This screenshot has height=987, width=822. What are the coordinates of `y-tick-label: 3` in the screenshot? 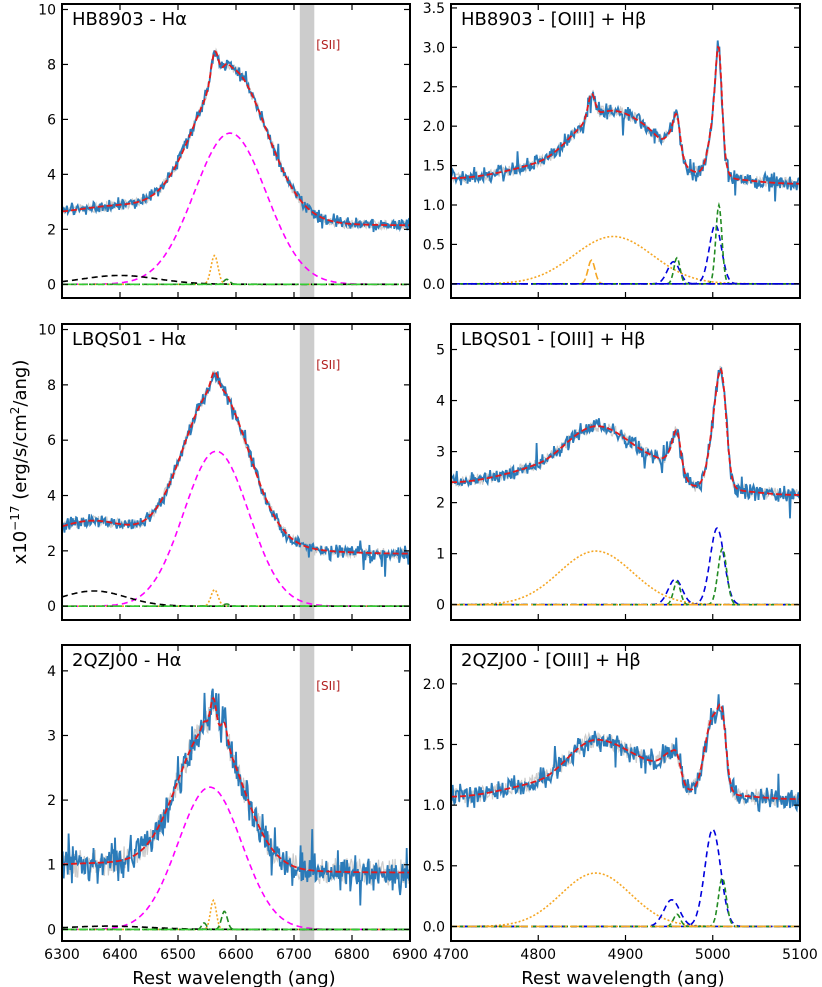 It's located at (51, 736).